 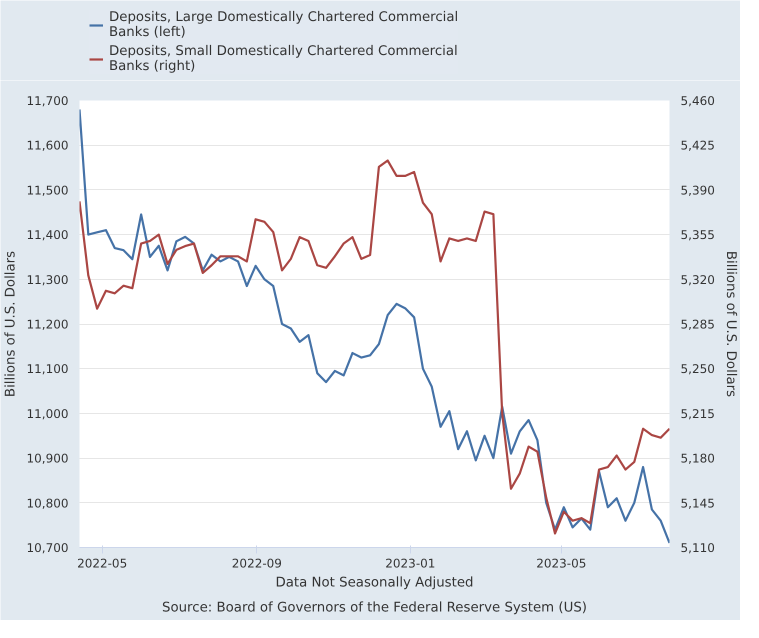 What do you see at coordinates (283, 25) in the screenshot?
I see `legend-label: Deposits, Large Domestically Chartered Commercial Banks (left)` at bounding box center [283, 25].